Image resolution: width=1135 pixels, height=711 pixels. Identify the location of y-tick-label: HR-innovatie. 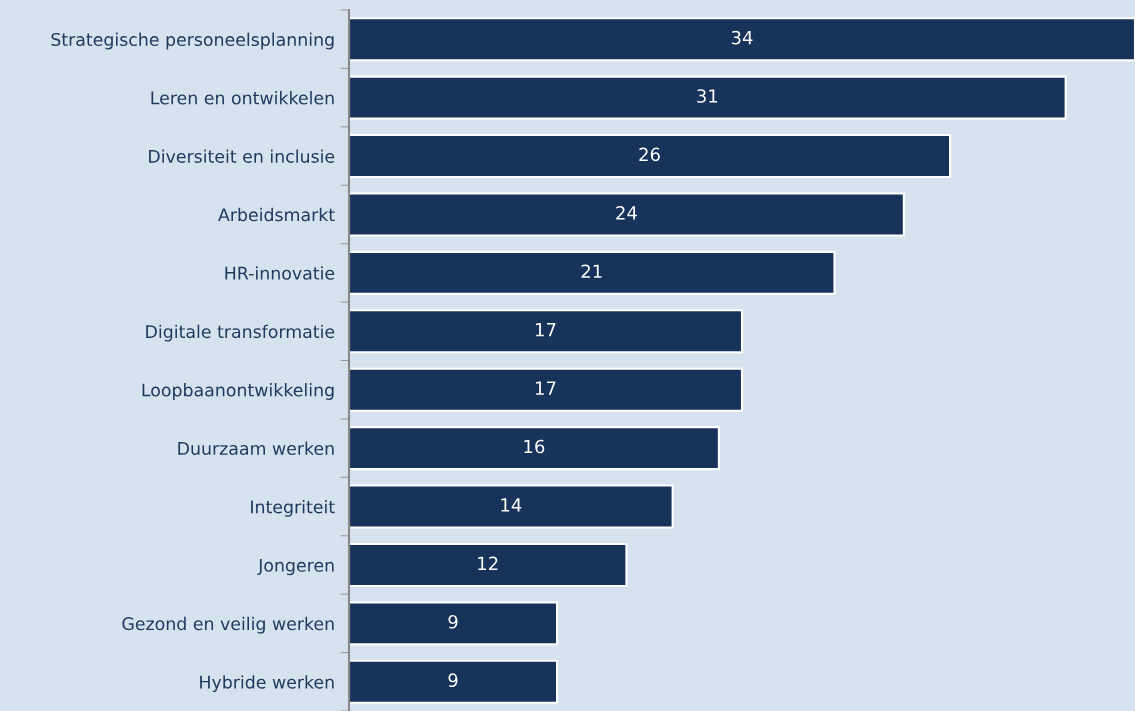
(280, 273).